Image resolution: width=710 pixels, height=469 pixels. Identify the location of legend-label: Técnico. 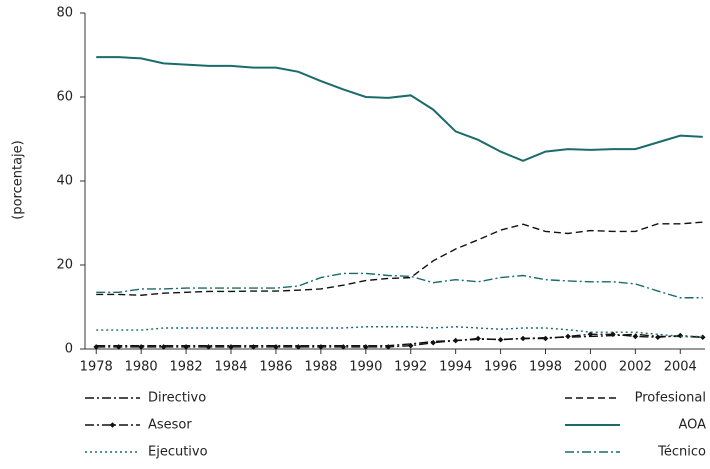
(681, 452).